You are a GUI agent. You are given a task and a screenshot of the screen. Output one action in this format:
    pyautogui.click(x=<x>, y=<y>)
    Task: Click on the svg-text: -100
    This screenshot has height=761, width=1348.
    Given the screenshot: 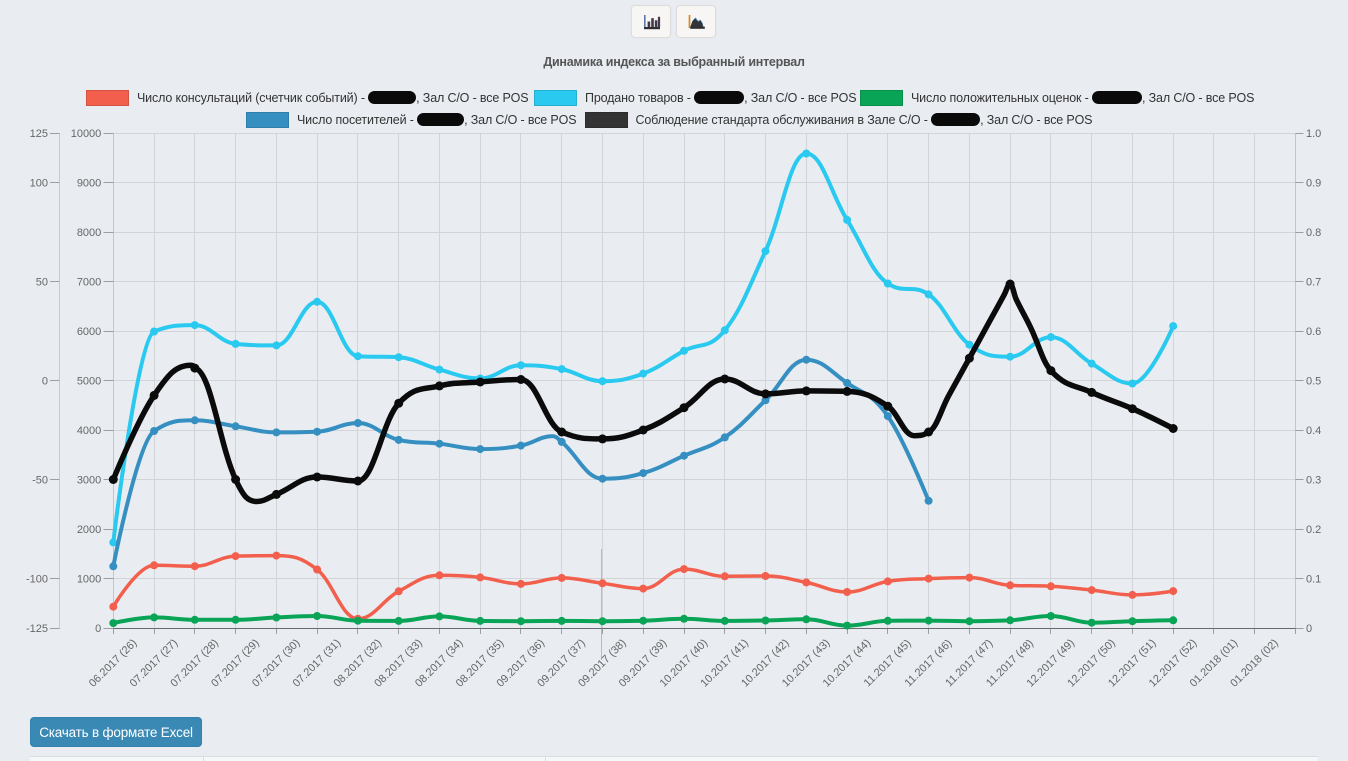 What is the action you would take?
    pyautogui.click(x=37, y=580)
    